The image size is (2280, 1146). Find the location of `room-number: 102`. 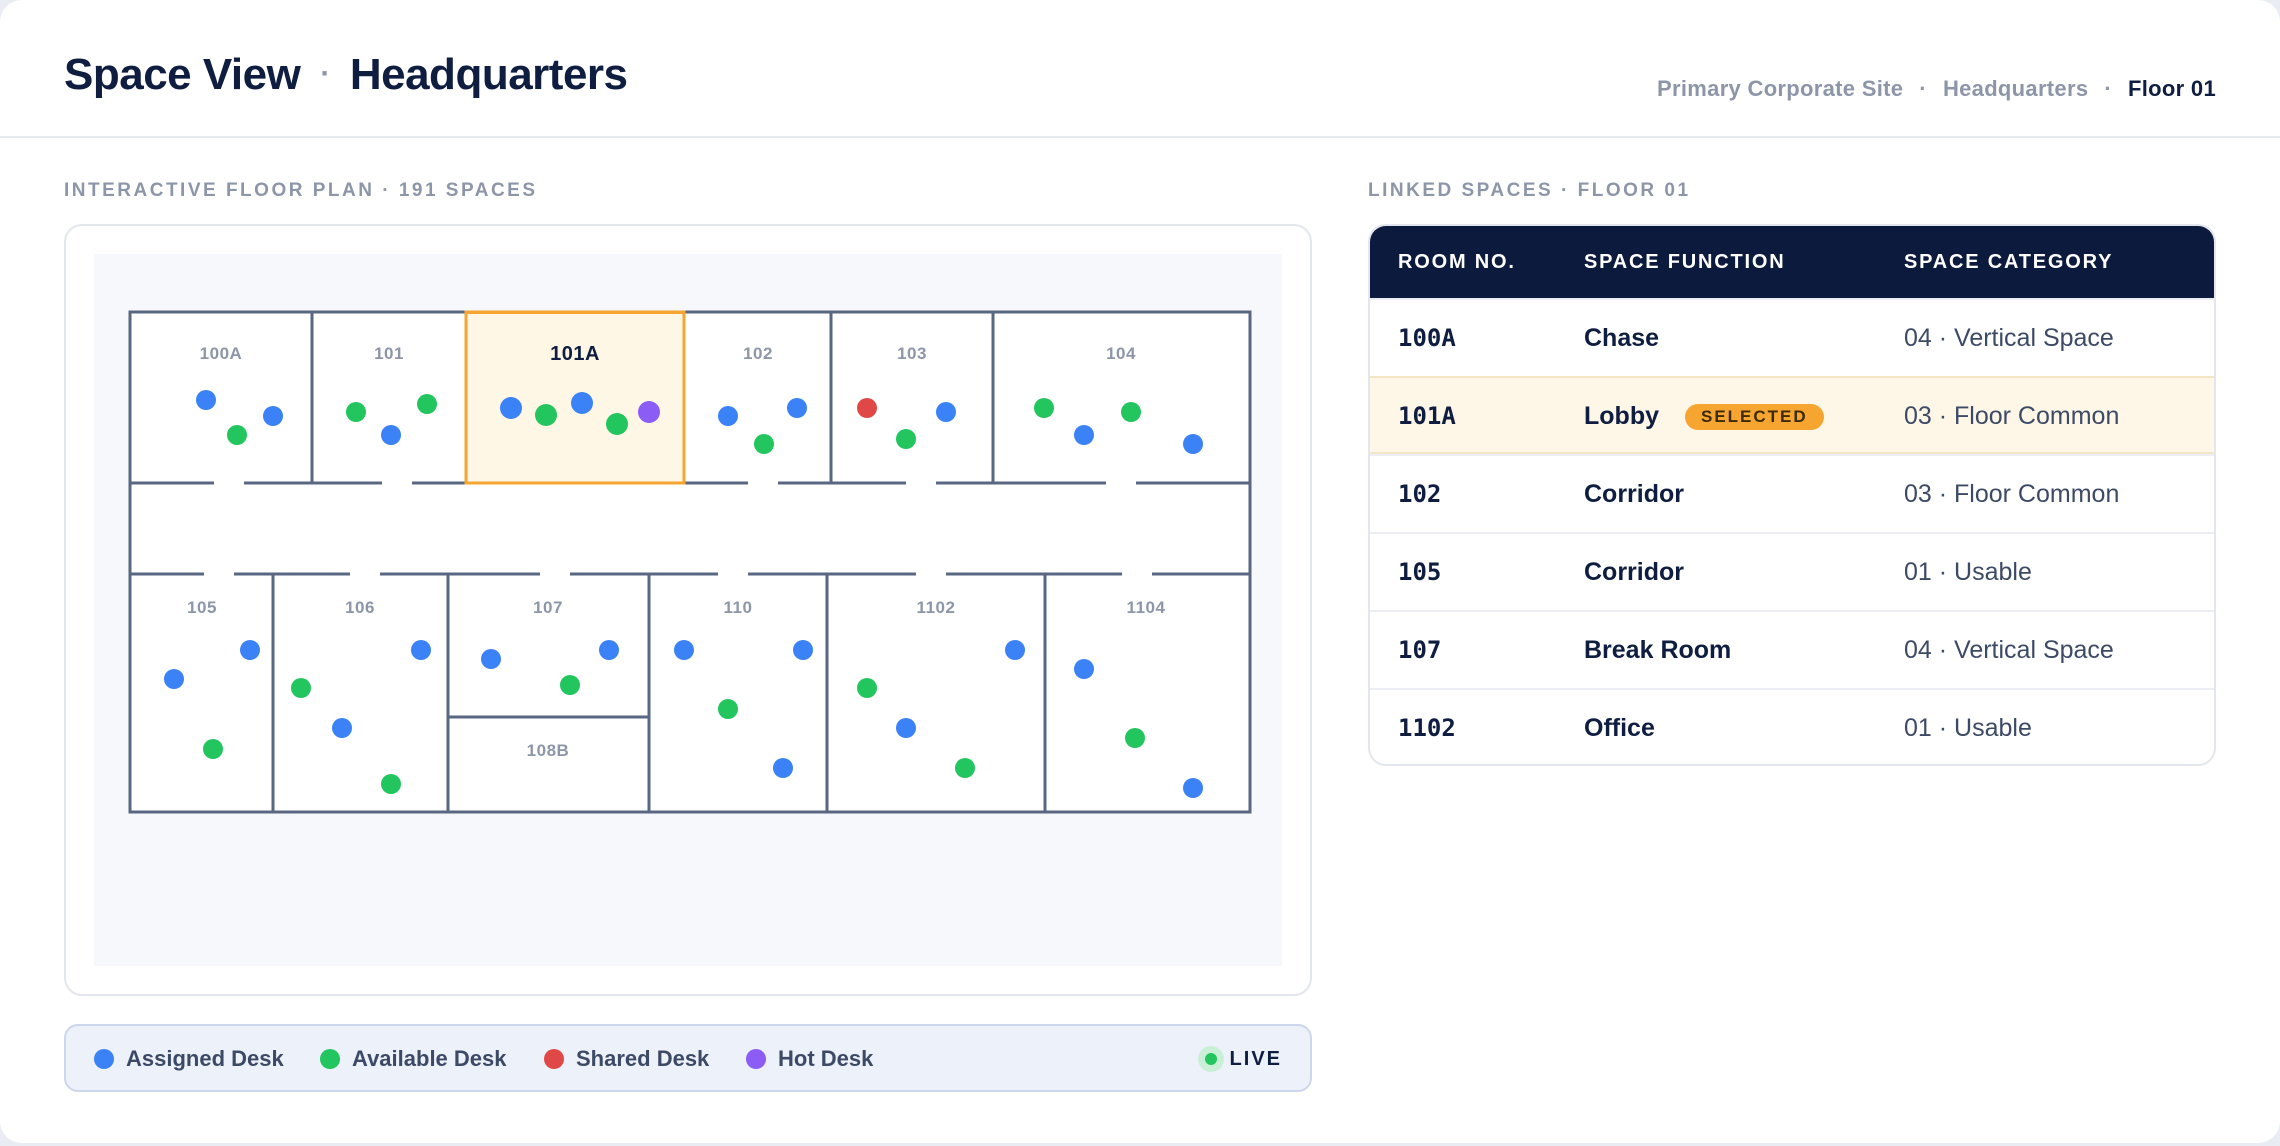

room-number: 102 is located at coordinates (1420, 494).